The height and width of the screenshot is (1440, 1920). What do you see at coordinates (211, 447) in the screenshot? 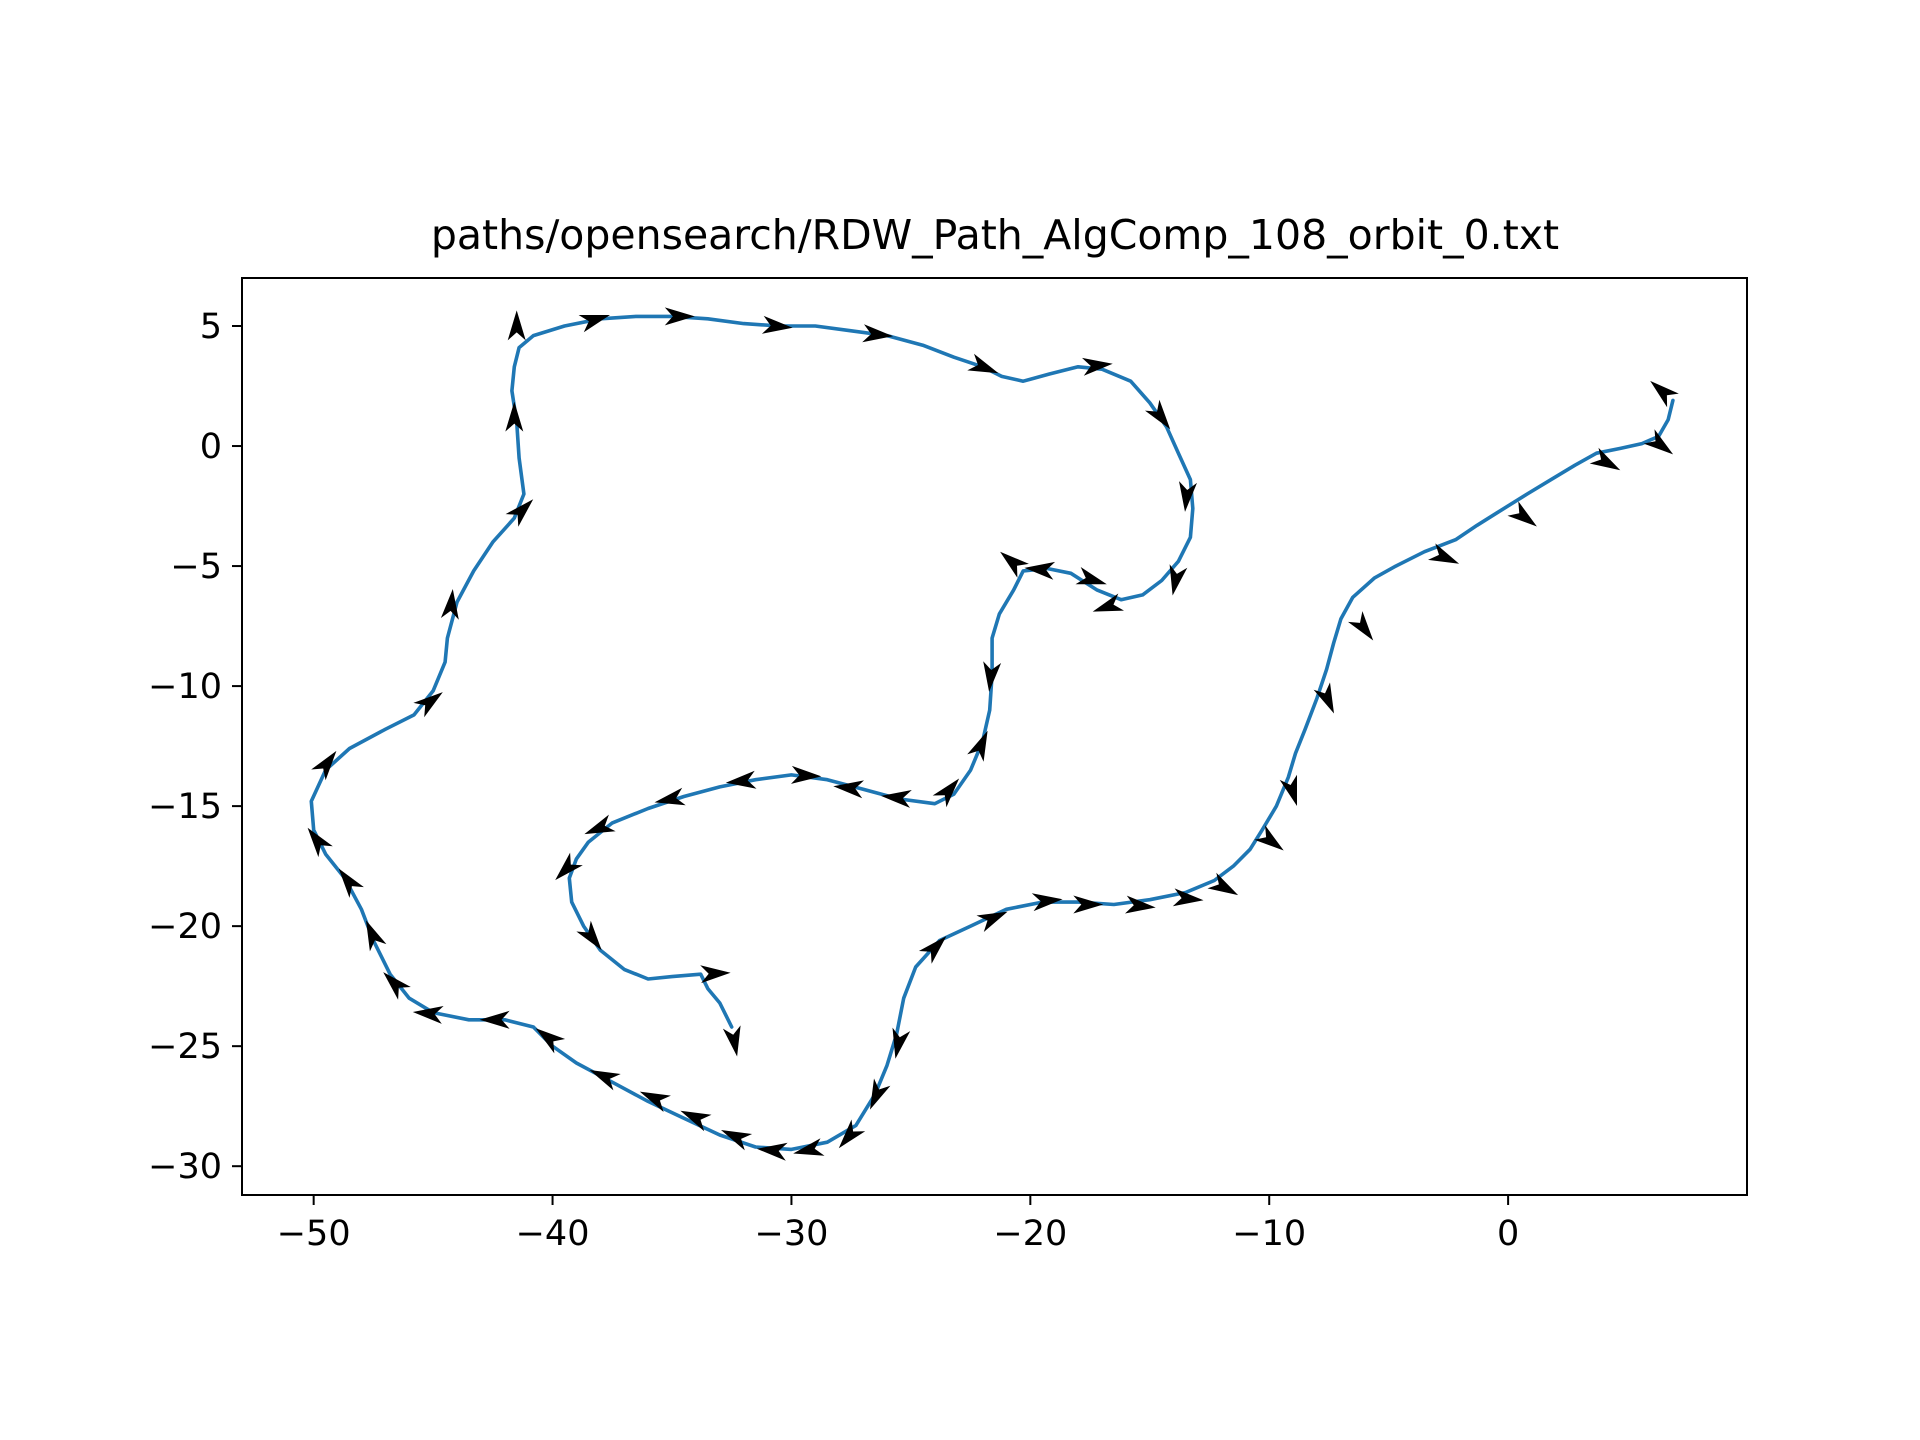
I see `y-tick-label: 0` at bounding box center [211, 447].